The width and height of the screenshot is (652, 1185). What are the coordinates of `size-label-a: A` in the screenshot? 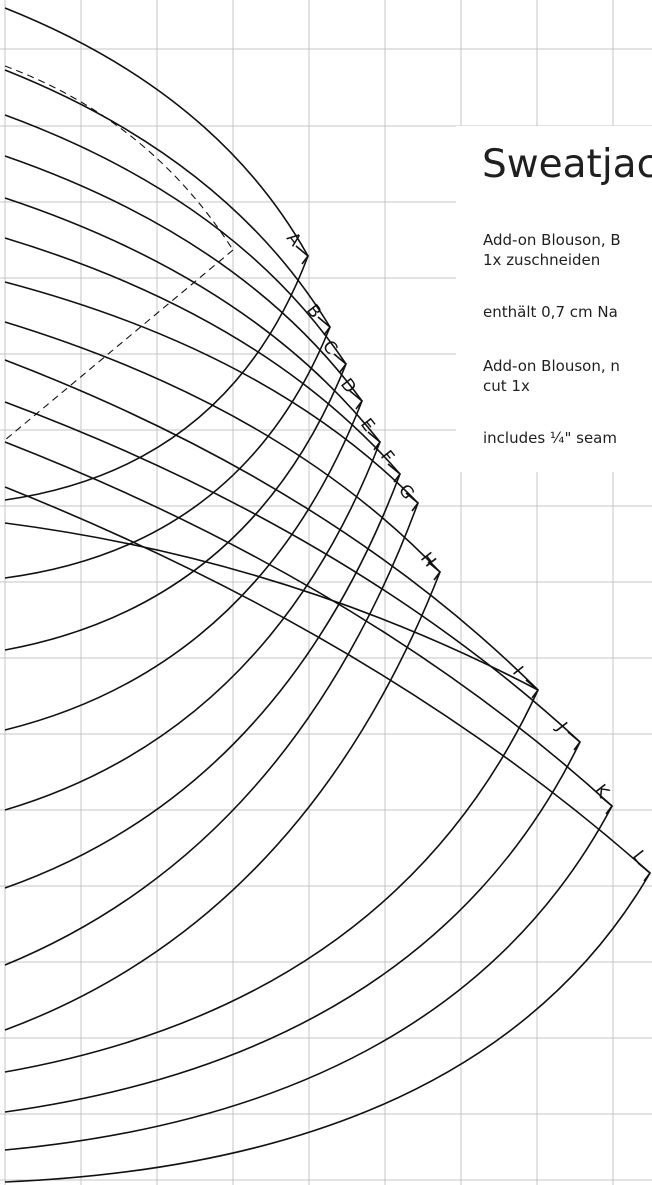 It's located at (293, 240).